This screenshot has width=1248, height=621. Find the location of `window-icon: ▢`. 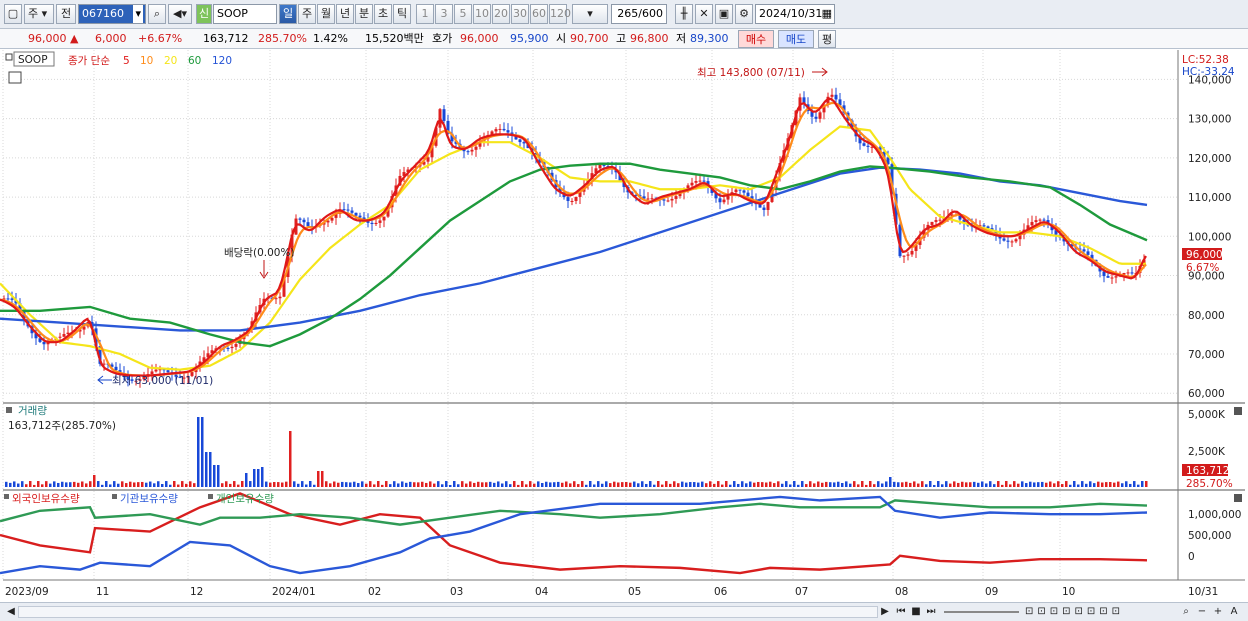

window-icon: ▢ is located at coordinates (13, 14).